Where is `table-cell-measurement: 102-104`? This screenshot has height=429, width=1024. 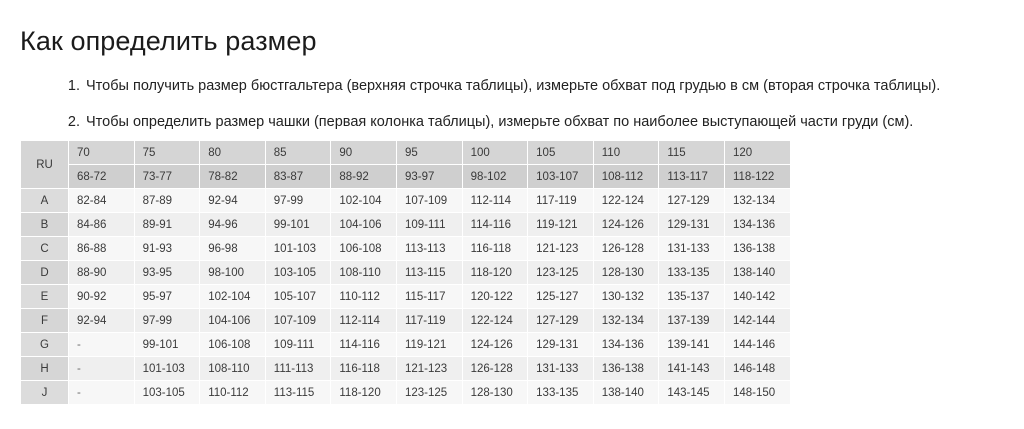
table-cell-measurement: 102-104 is located at coordinates (232, 296).